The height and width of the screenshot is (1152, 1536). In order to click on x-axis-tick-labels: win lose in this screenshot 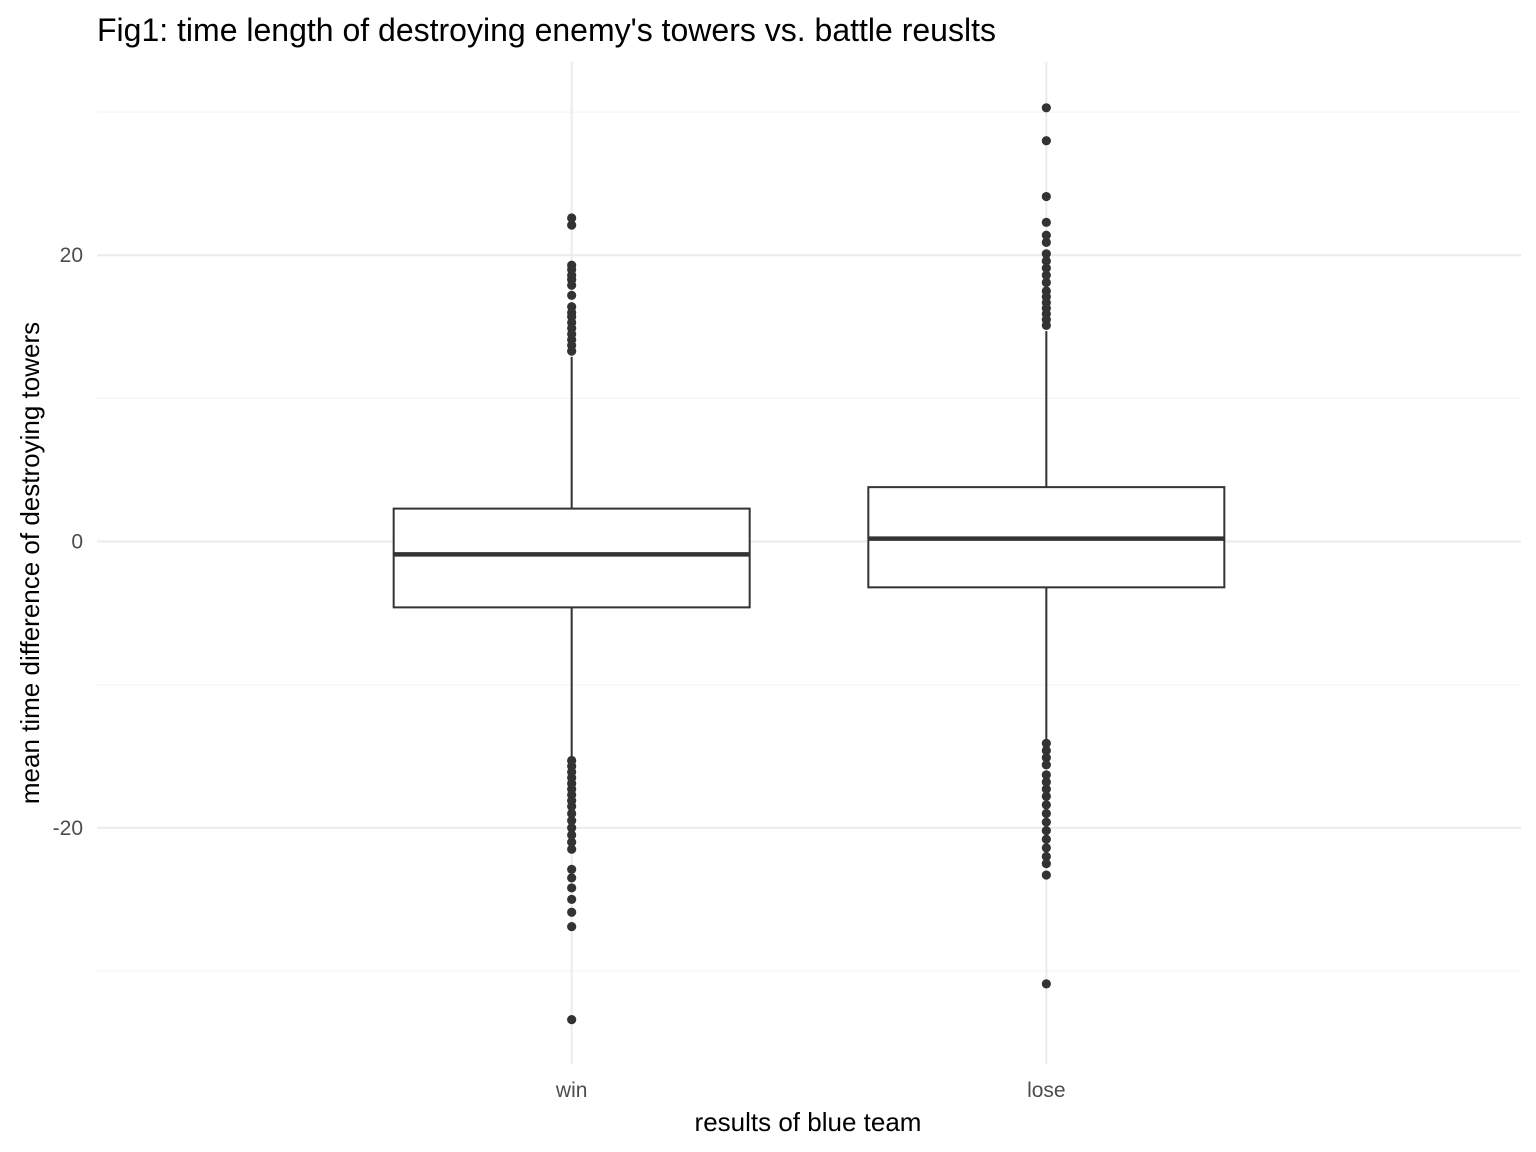, I will do `click(810, 1090)`.